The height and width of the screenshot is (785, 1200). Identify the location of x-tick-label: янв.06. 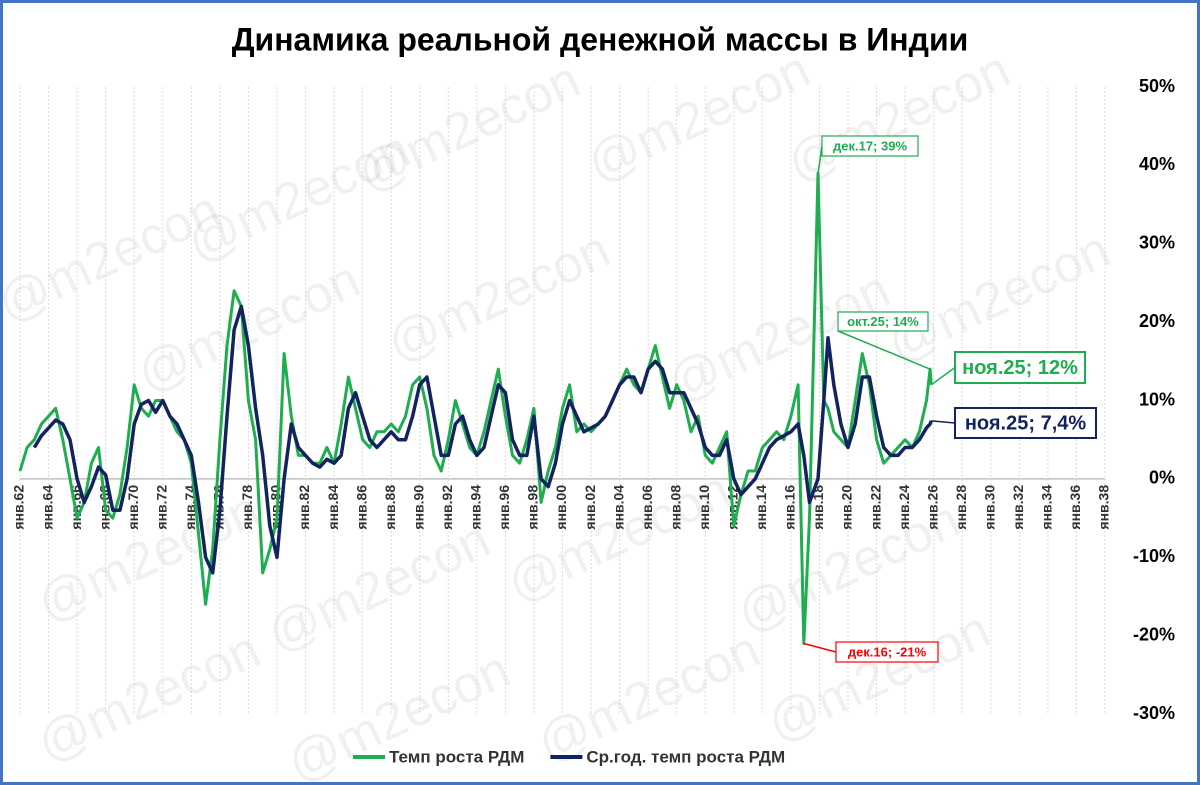
(647, 507).